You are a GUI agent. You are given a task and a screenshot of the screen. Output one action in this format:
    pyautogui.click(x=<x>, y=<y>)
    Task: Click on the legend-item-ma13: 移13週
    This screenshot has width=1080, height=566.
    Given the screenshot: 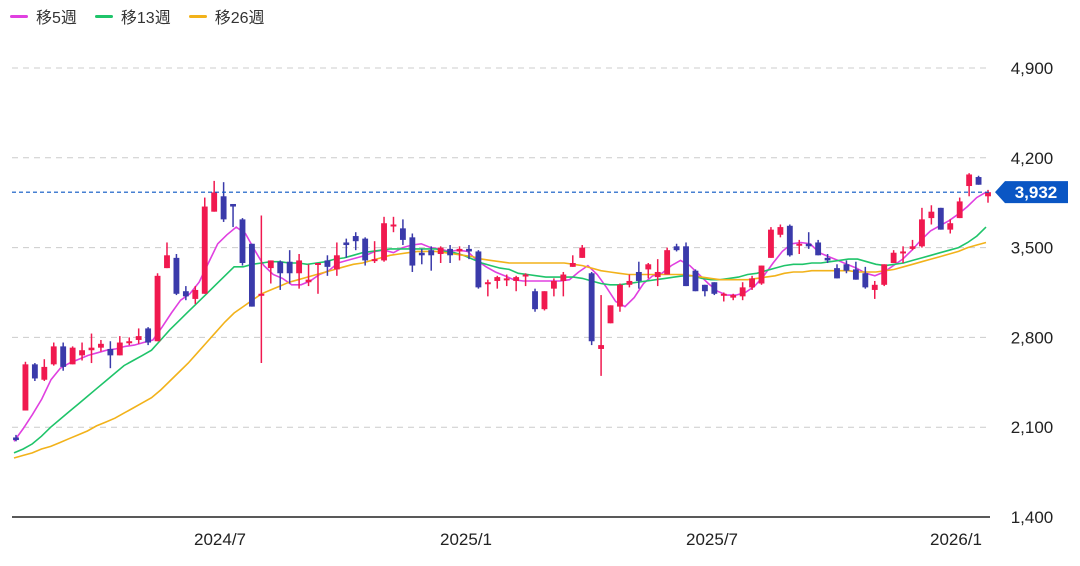 What is the action you would take?
    pyautogui.click(x=132, y=16)
    